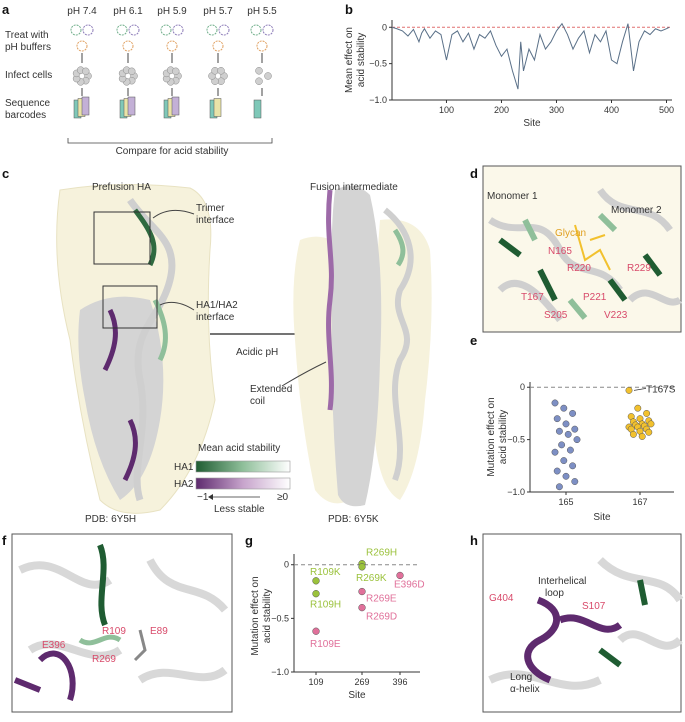 This screenshot has height=722, width=685. I want to click on point-label: R109K, so click(325, 572).